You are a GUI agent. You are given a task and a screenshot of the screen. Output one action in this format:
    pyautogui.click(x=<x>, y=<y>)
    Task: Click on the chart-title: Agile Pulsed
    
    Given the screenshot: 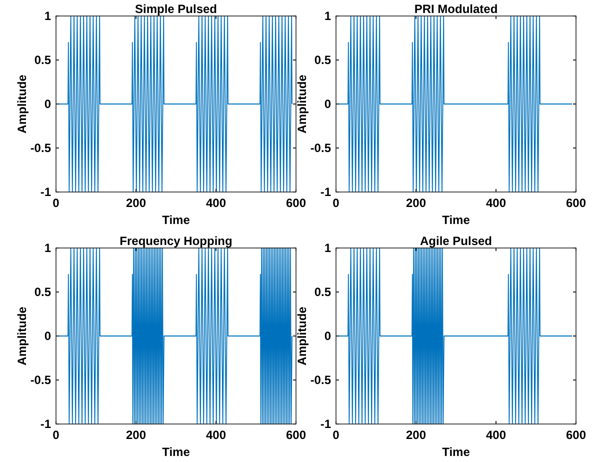 What is the action you would take?
    pyautogui.click(x=456, y=241)
    